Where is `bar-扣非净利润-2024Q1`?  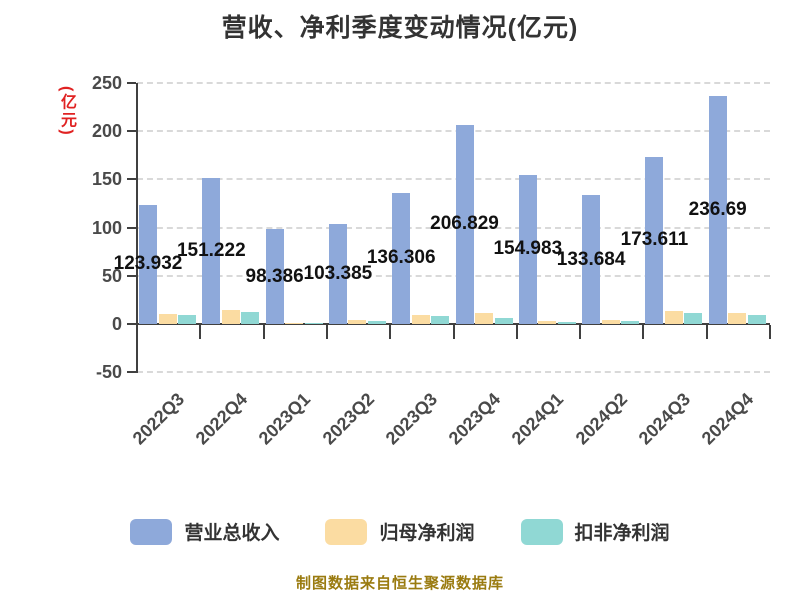
bar-扣非净利润-2024Q1 is located at coordinates (566, 322).